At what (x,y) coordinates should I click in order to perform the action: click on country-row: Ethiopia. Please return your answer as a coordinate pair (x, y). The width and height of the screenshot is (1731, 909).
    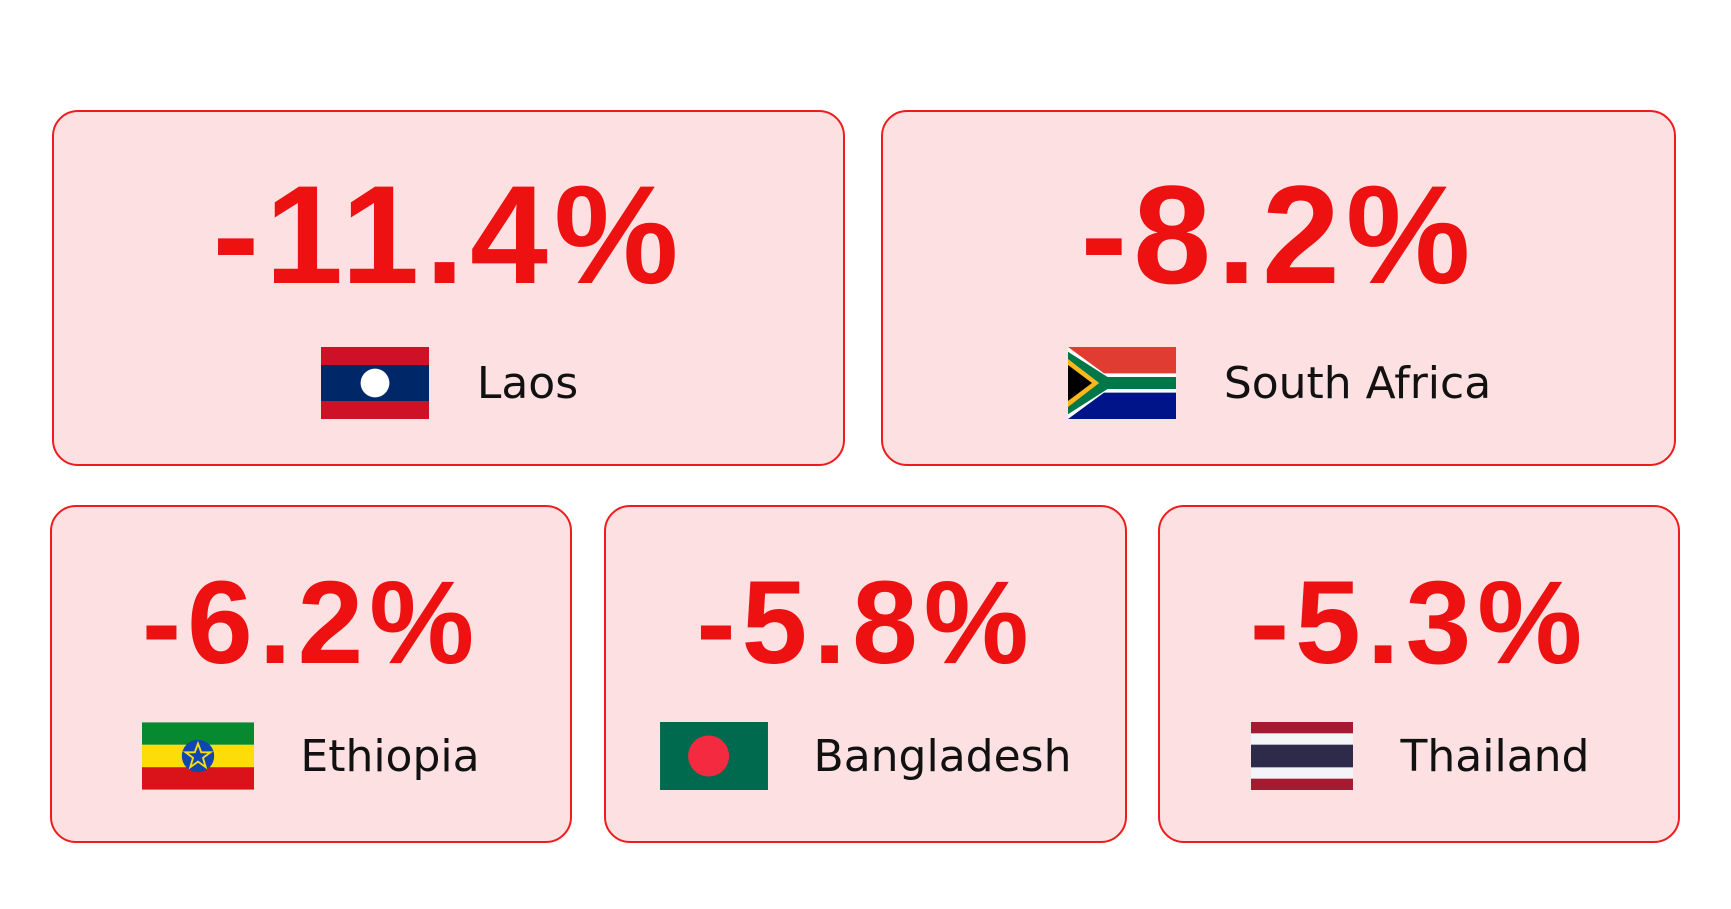
    Looking at the image, I should click on (311, 756).